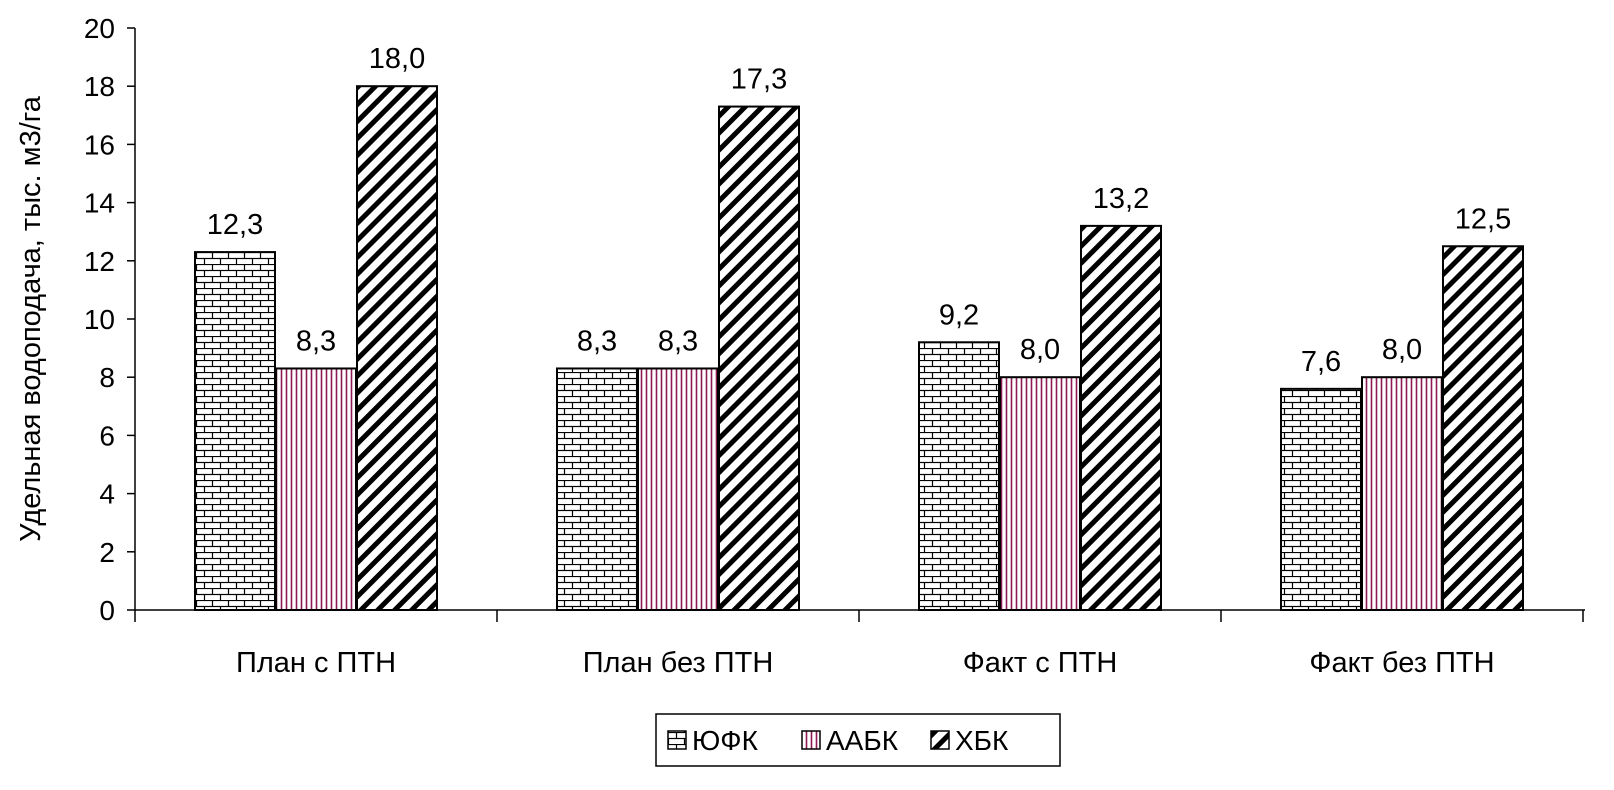 The image size is (1614, 790). I want to click on data-label: 9,2, so click(959, 315).